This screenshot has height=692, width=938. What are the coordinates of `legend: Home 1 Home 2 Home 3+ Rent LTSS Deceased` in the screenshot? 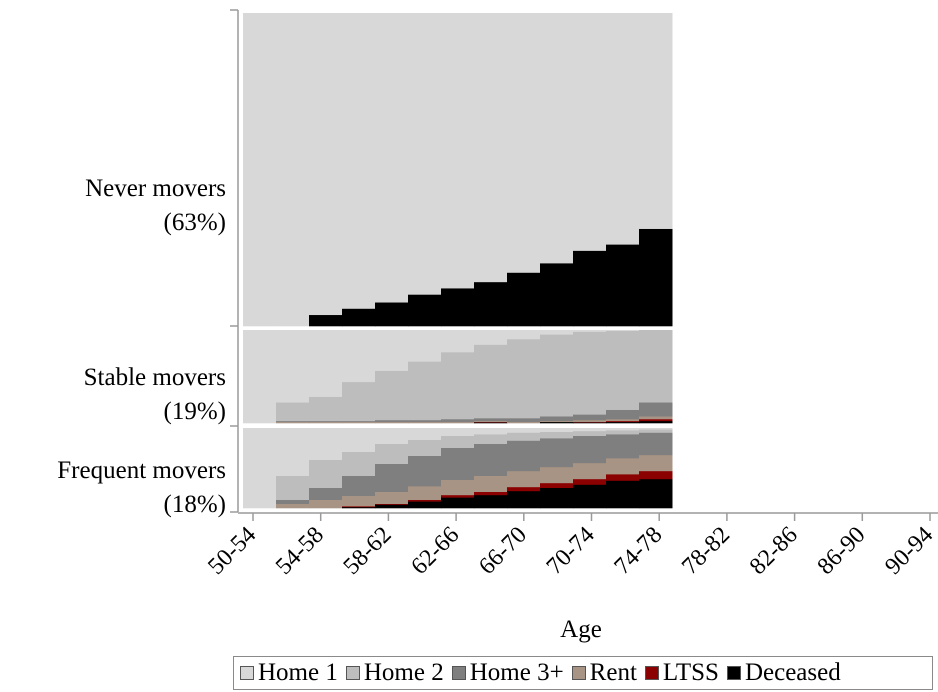 It's located at (583, 673).